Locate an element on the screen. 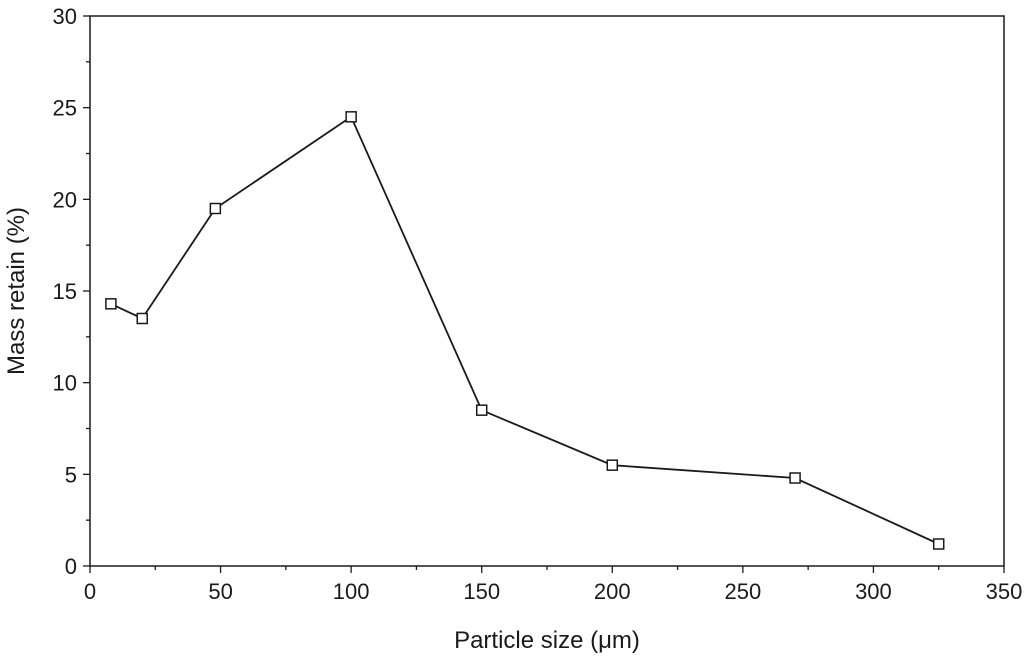 Image resolution: width=1024 pixels, height=659 pixels. x-axis: 0 50 100 150 200 250 300 350 is located at coordinates (553, 585).